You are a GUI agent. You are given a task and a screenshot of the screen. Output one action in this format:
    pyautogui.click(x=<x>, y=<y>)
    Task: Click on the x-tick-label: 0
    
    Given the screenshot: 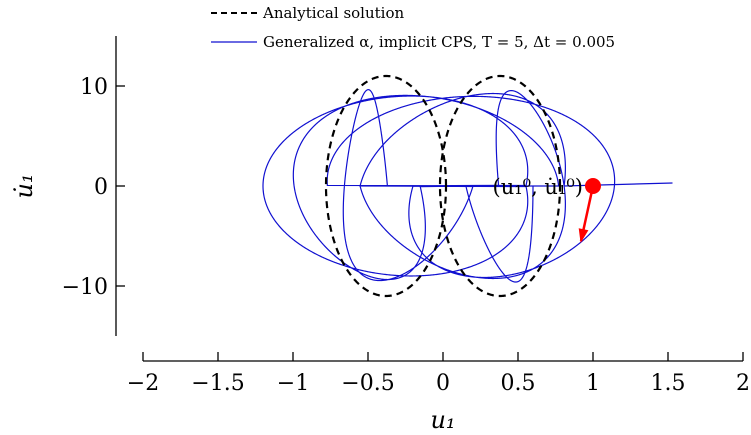 What is the action you would take?
    pyautogui.click(x=443, y=383)
    